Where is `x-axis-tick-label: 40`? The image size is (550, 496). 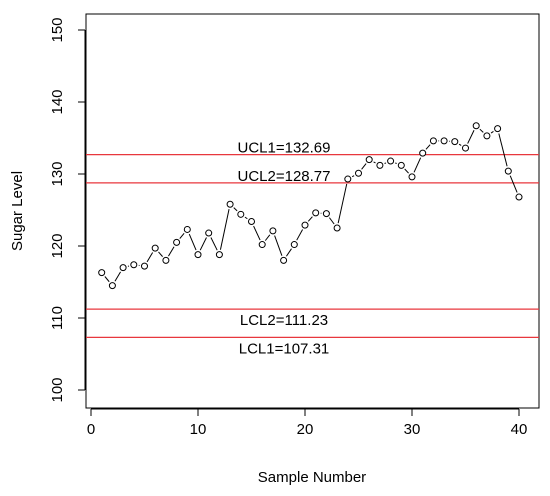 x-axis-tick-label: 40 is located at coordinates (519, 429).